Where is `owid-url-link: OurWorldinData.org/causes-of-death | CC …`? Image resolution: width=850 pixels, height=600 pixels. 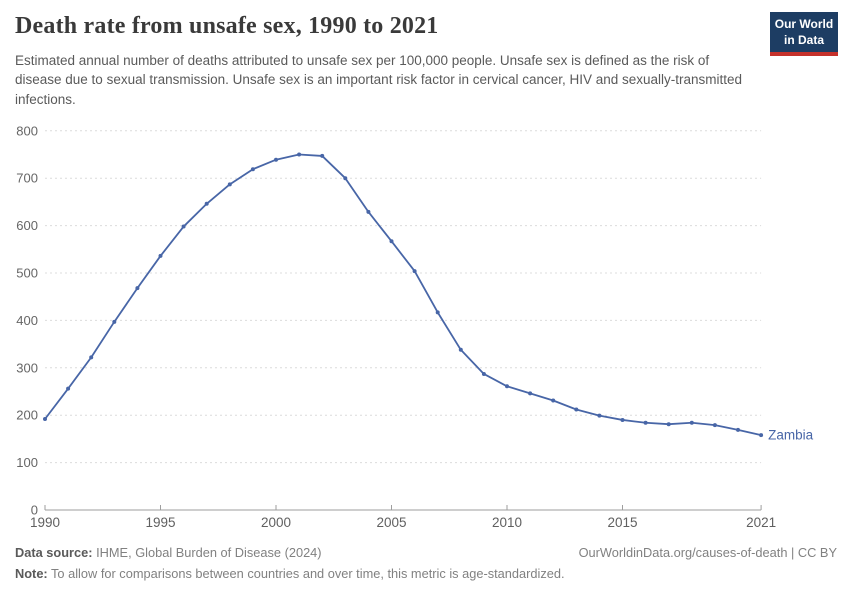
owid-url-link: OurWorldinData.org/causes-of-death | CC … is located at coordinates (707, 552).